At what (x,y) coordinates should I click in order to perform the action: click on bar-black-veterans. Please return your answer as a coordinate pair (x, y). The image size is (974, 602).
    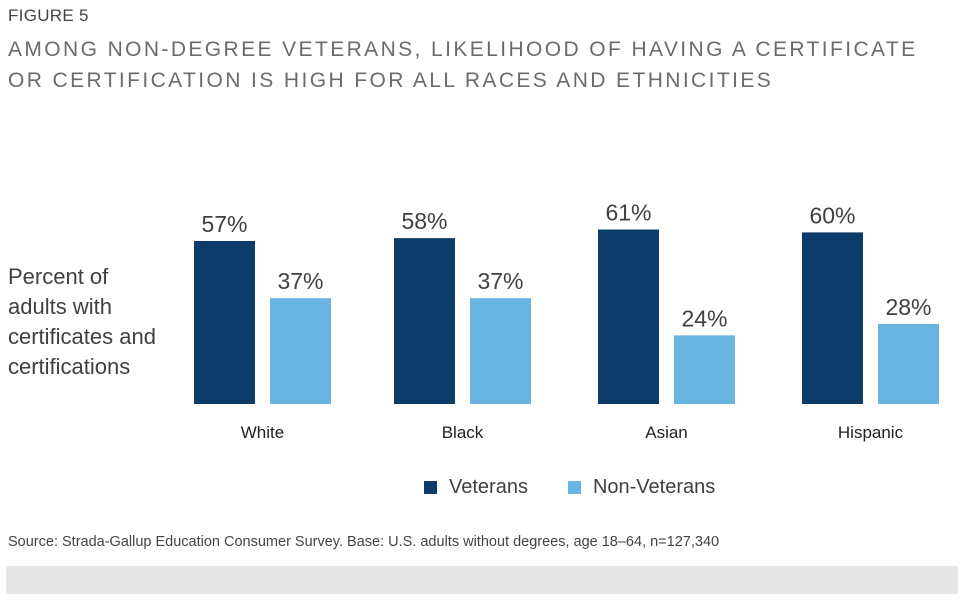
    Looking at the image, I should click on (424, 321).